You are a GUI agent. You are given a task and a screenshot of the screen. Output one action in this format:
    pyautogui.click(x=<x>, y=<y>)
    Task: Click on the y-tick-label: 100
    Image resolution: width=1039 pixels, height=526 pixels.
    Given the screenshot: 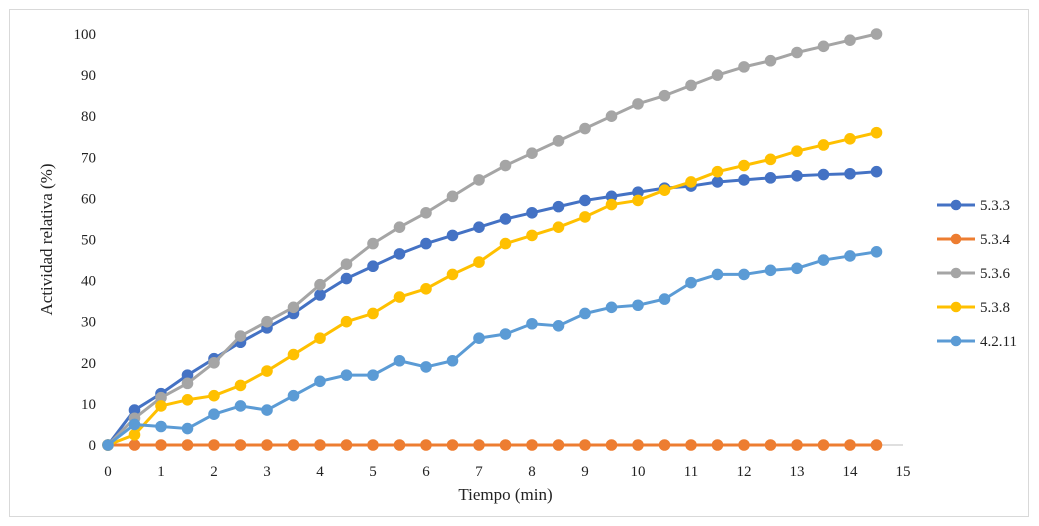 What is the action you would take?
    pyautogui.click(x=85, y=35)
    